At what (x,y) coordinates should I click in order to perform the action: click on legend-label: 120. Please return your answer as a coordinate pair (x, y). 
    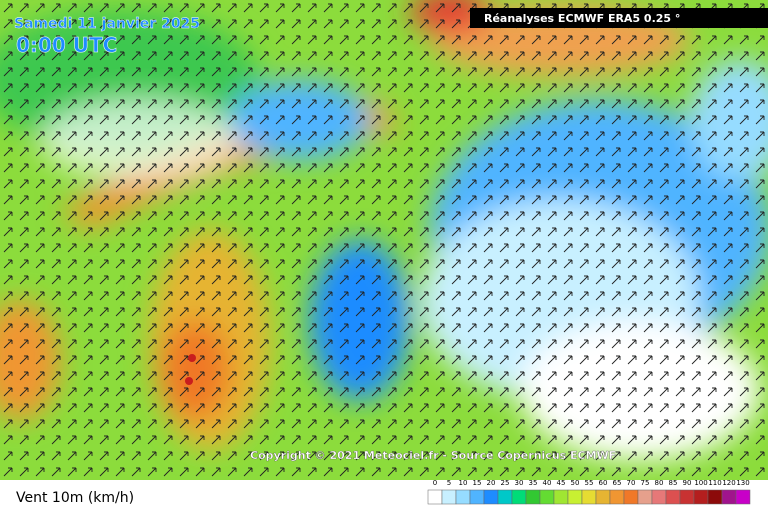
    Looking at the image, I should click on (728, 483).